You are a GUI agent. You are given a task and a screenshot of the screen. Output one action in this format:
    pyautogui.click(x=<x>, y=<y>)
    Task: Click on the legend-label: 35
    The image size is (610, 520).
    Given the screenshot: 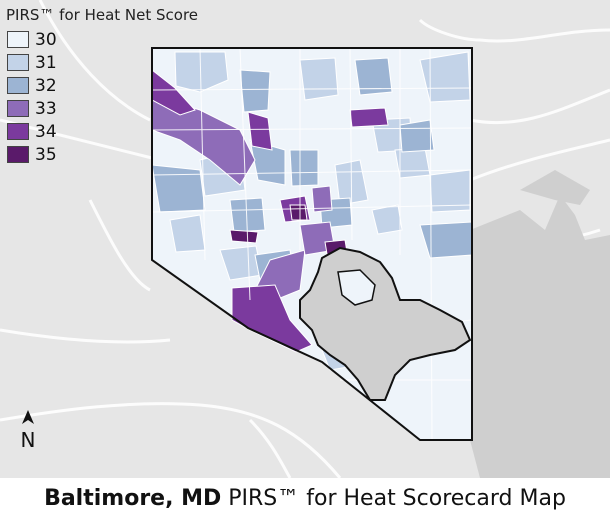 What is the action you would take?
    pyautogui.click(x=46, y=154)
    